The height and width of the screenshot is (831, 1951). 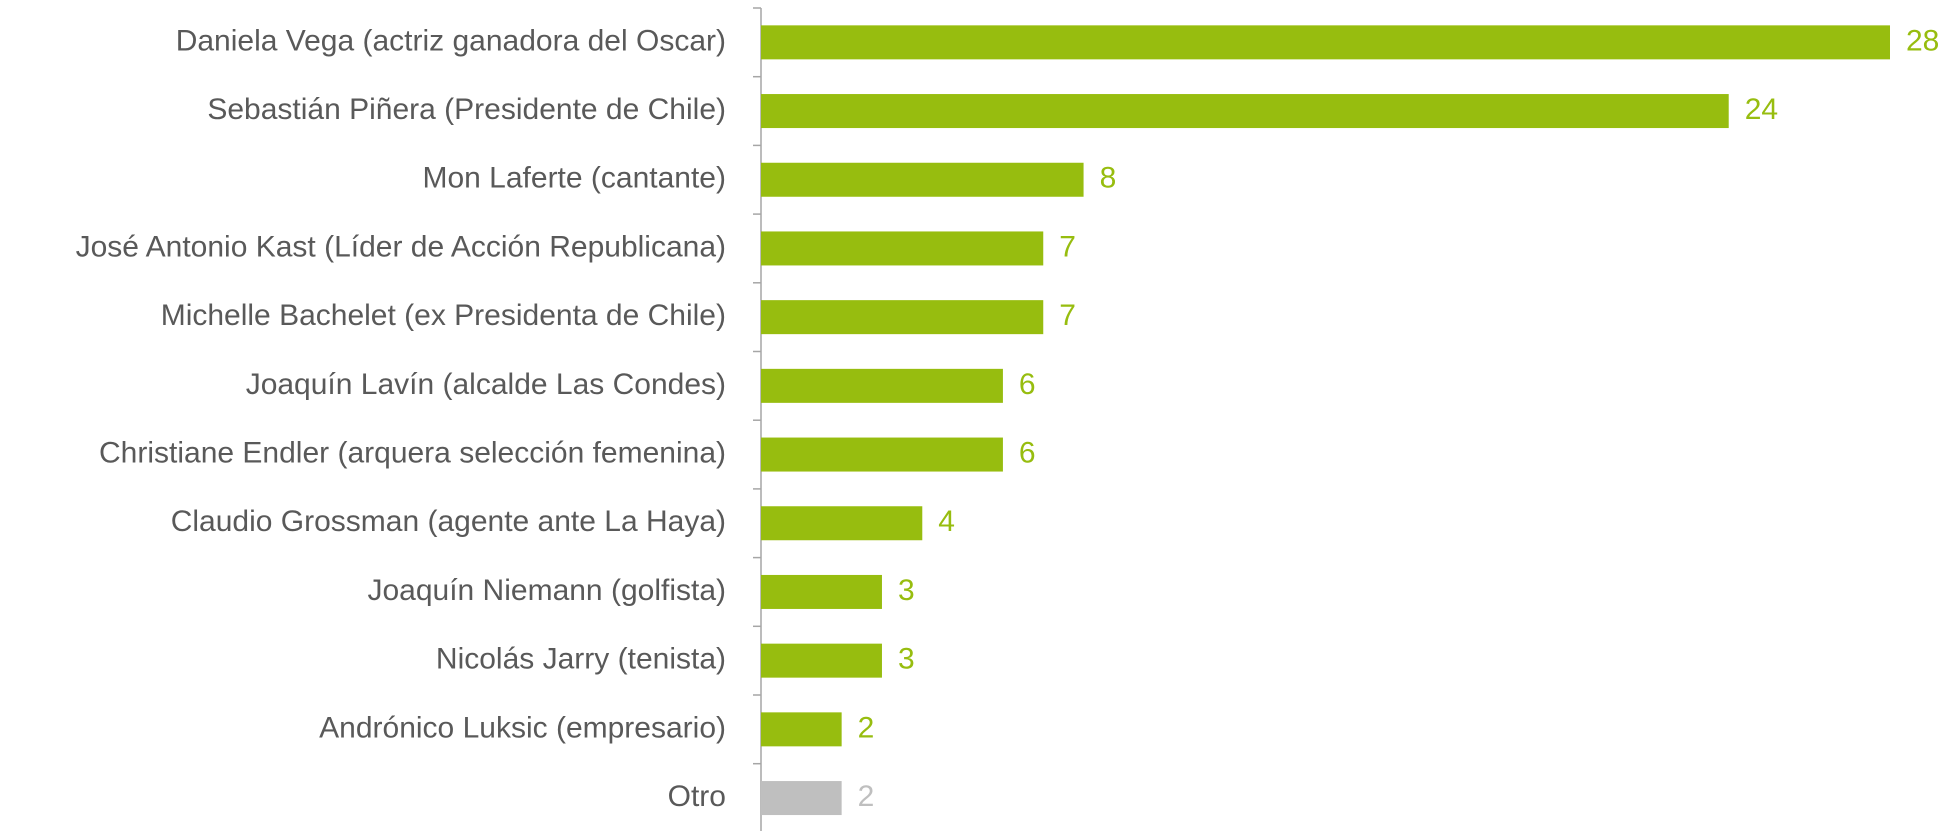 What do you see at coordinates (581, 659) in the screenshot?
I see `category-label: Nicolás Jarry (tenista)` at bounding box center [581, 659].